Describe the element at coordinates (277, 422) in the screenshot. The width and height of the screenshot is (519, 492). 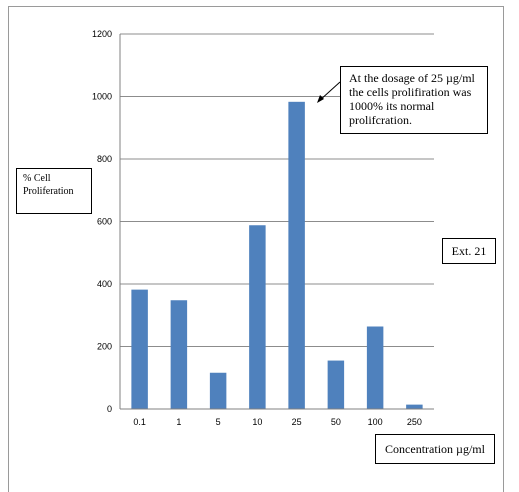
I see `x-tick-labels: 0.1 1 5 10 25 50 100 250` at that location.